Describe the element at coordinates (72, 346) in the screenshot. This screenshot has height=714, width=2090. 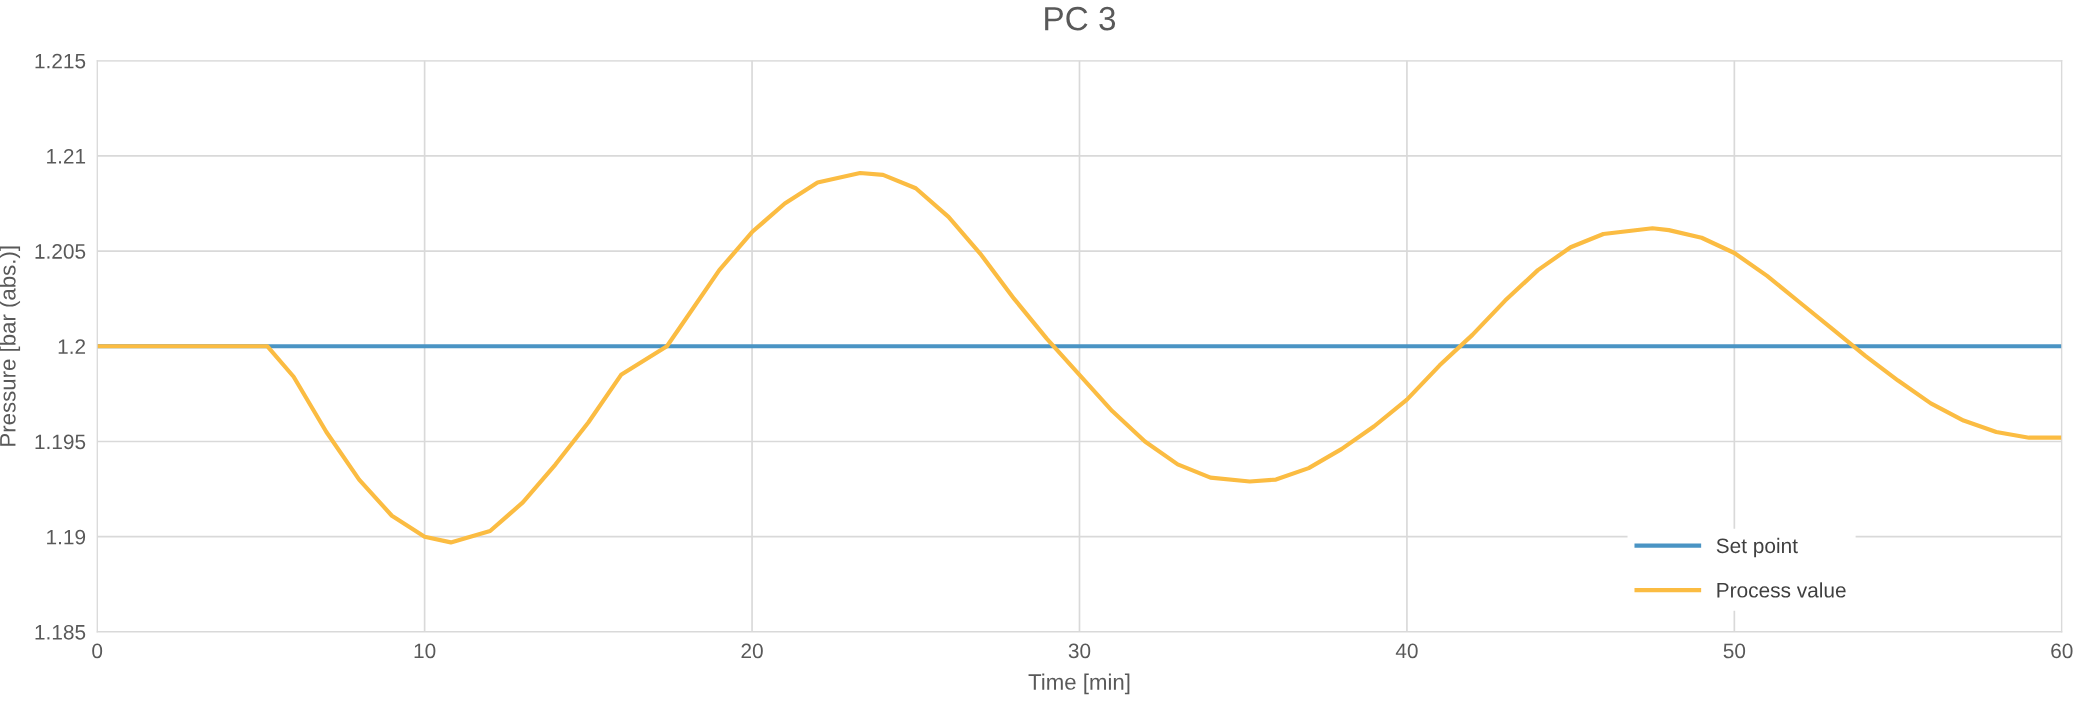
I see `y-tick-label: 1.2` at that location.